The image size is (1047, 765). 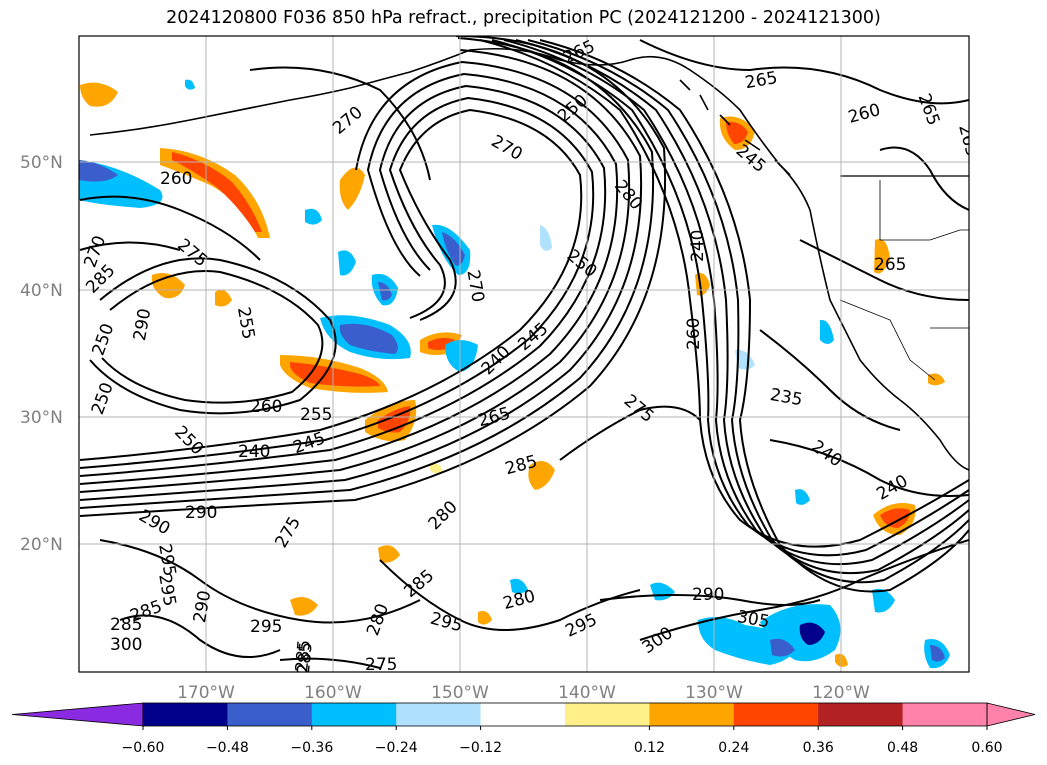 I want to click on colorbar-tick-label: −0.24, so click(x=396, y=748).